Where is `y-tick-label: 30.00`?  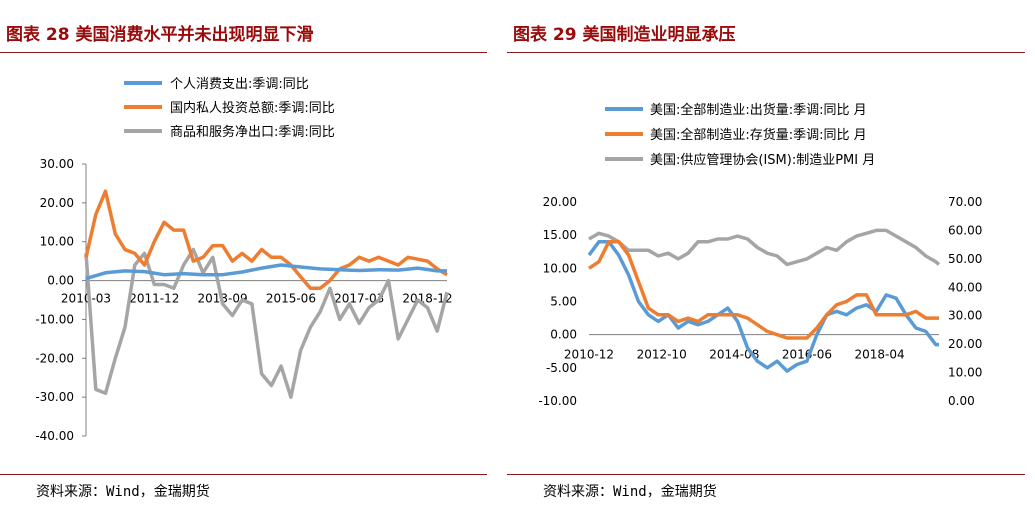 y-tick-label: 30.00 is located at coordinates (57, 164).